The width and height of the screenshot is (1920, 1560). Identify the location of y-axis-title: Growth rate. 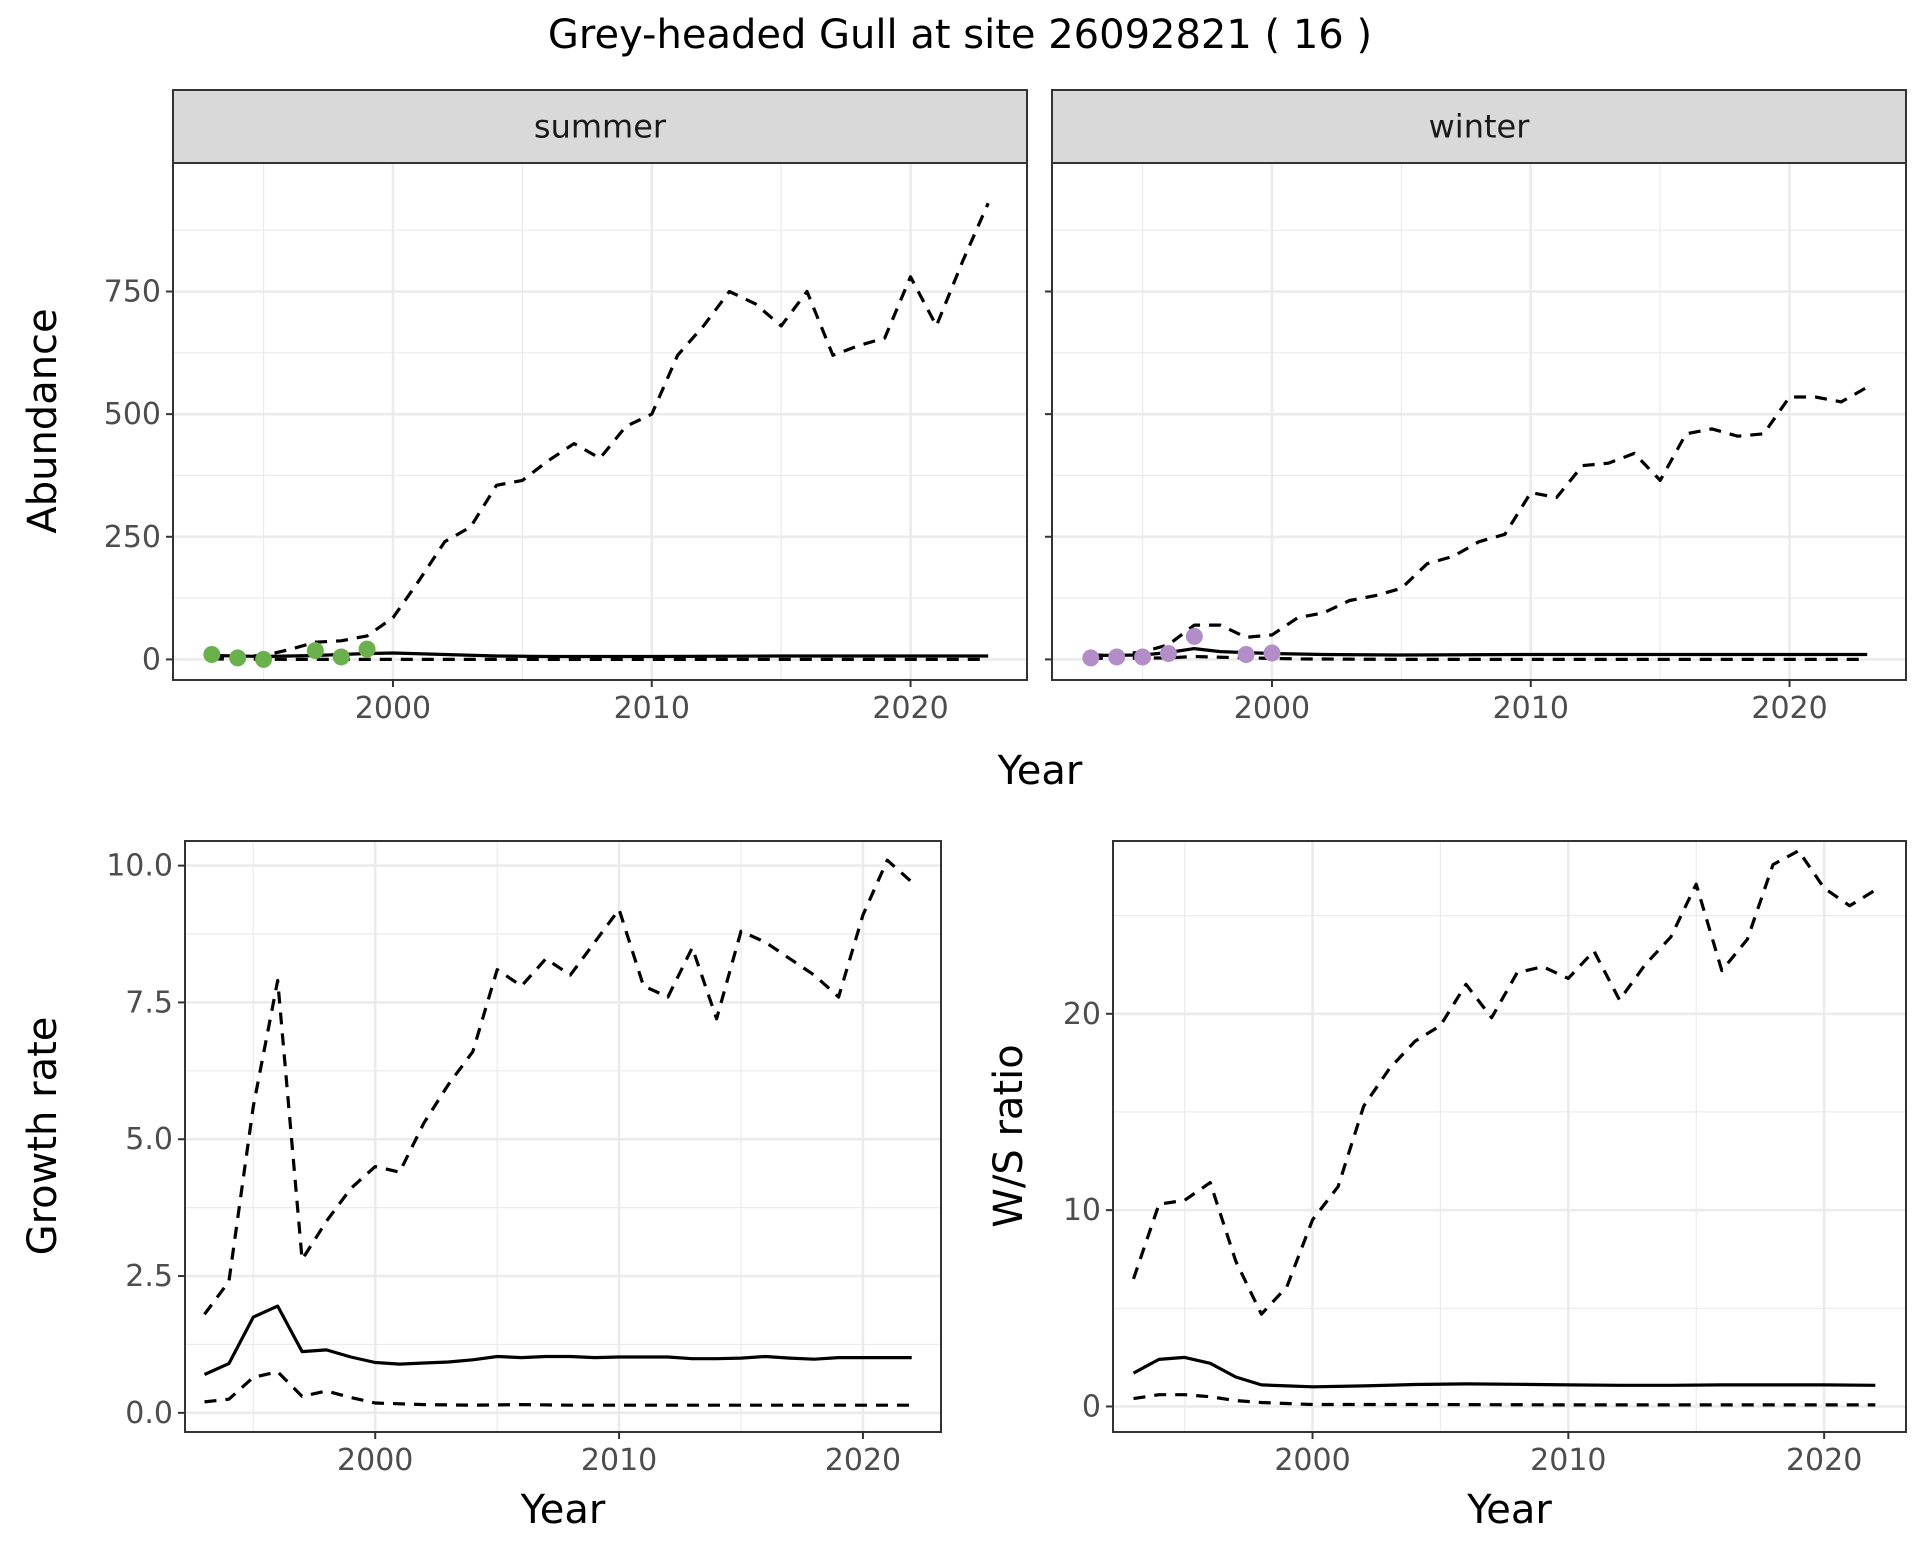
(43, 1136).